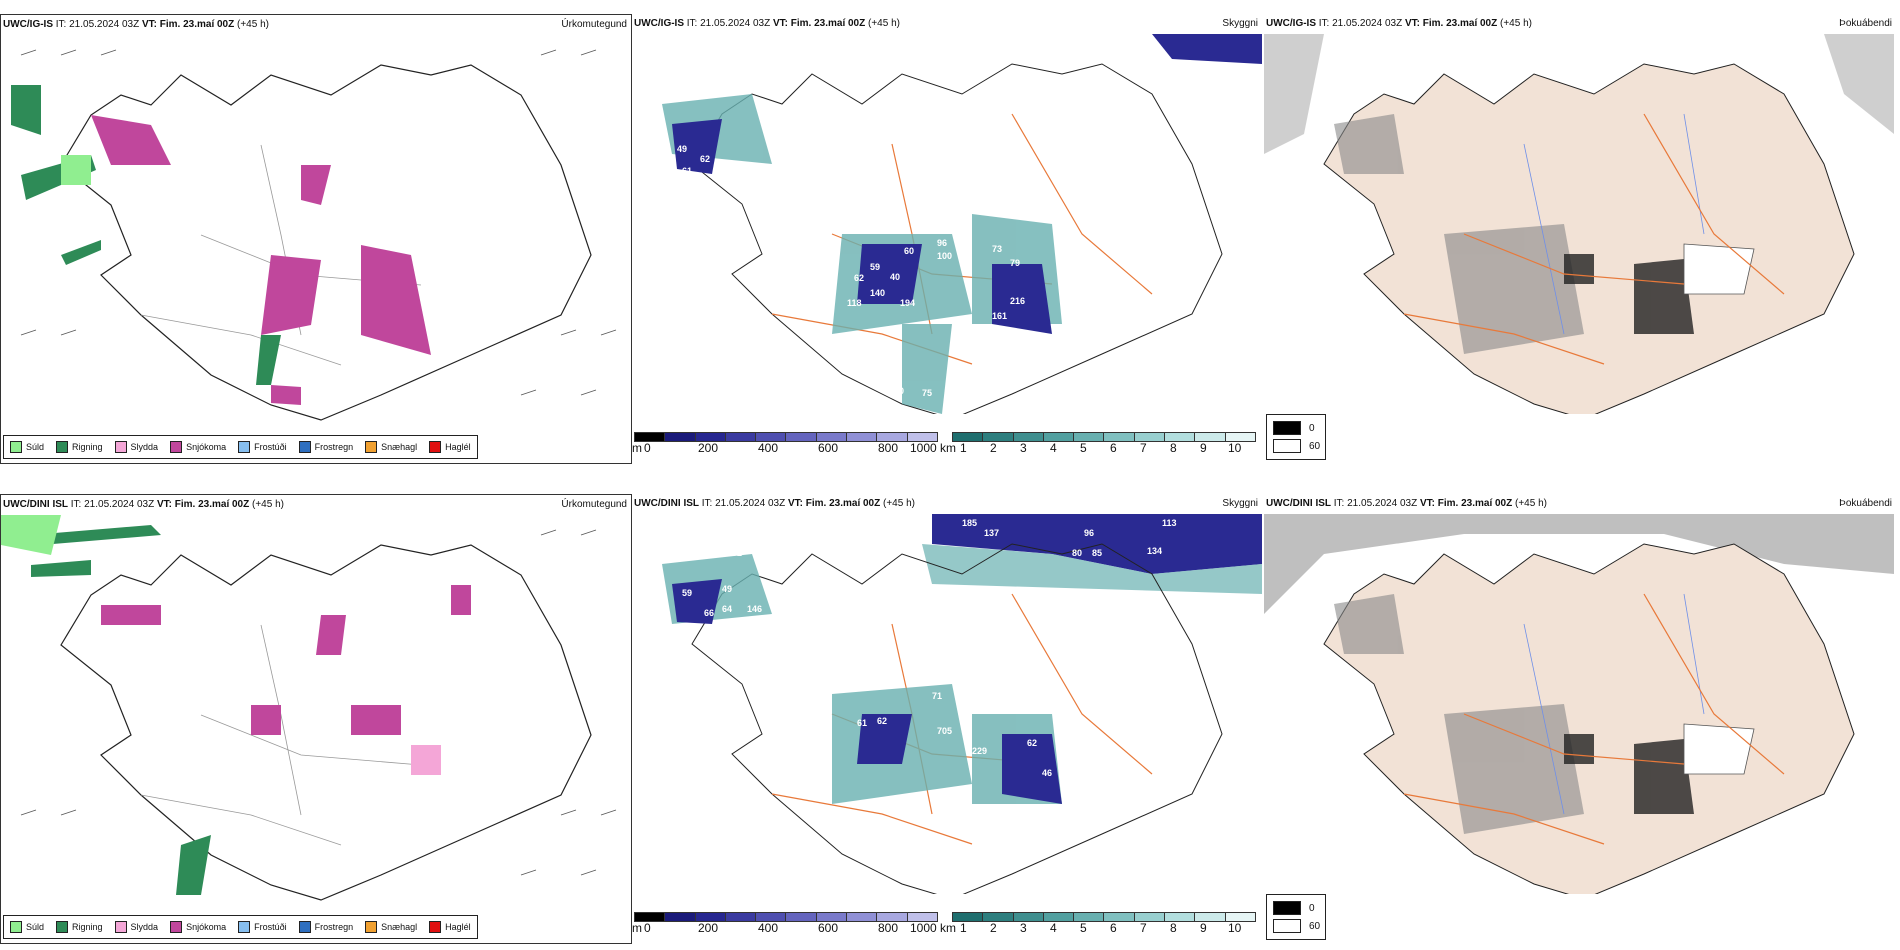  What do you see at coordinates (754, 609) in the screenshot?
I see `vis-value: 146` at bounding box center [754, 609].